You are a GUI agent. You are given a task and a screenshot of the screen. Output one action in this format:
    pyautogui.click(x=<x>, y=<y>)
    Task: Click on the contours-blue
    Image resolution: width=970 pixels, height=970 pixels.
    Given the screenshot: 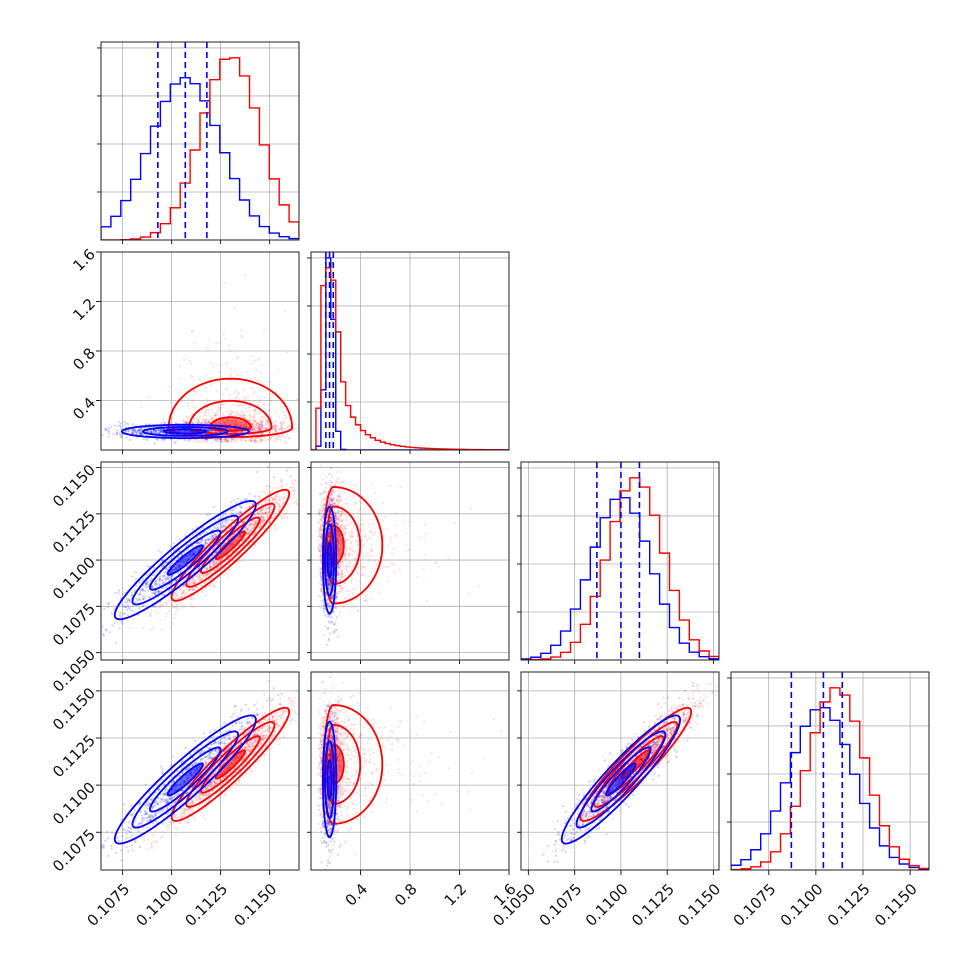 What is the action you would take?
    pyautogui.click(x=185, y=431)
    